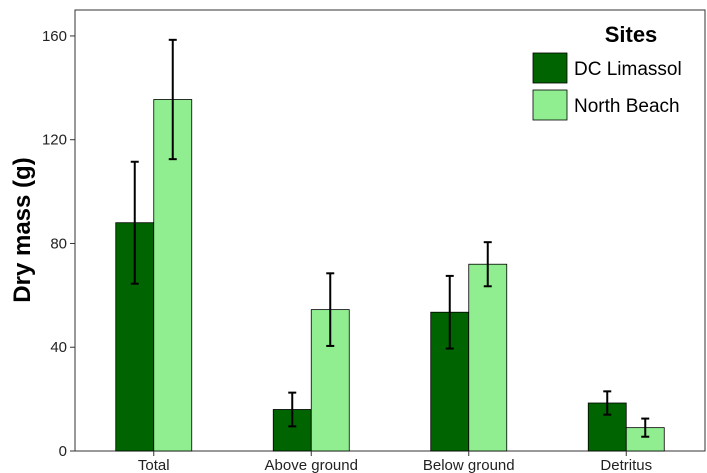  I want to click on x-axis: Total Above ground Below ground Detritus, so click(395, 462).